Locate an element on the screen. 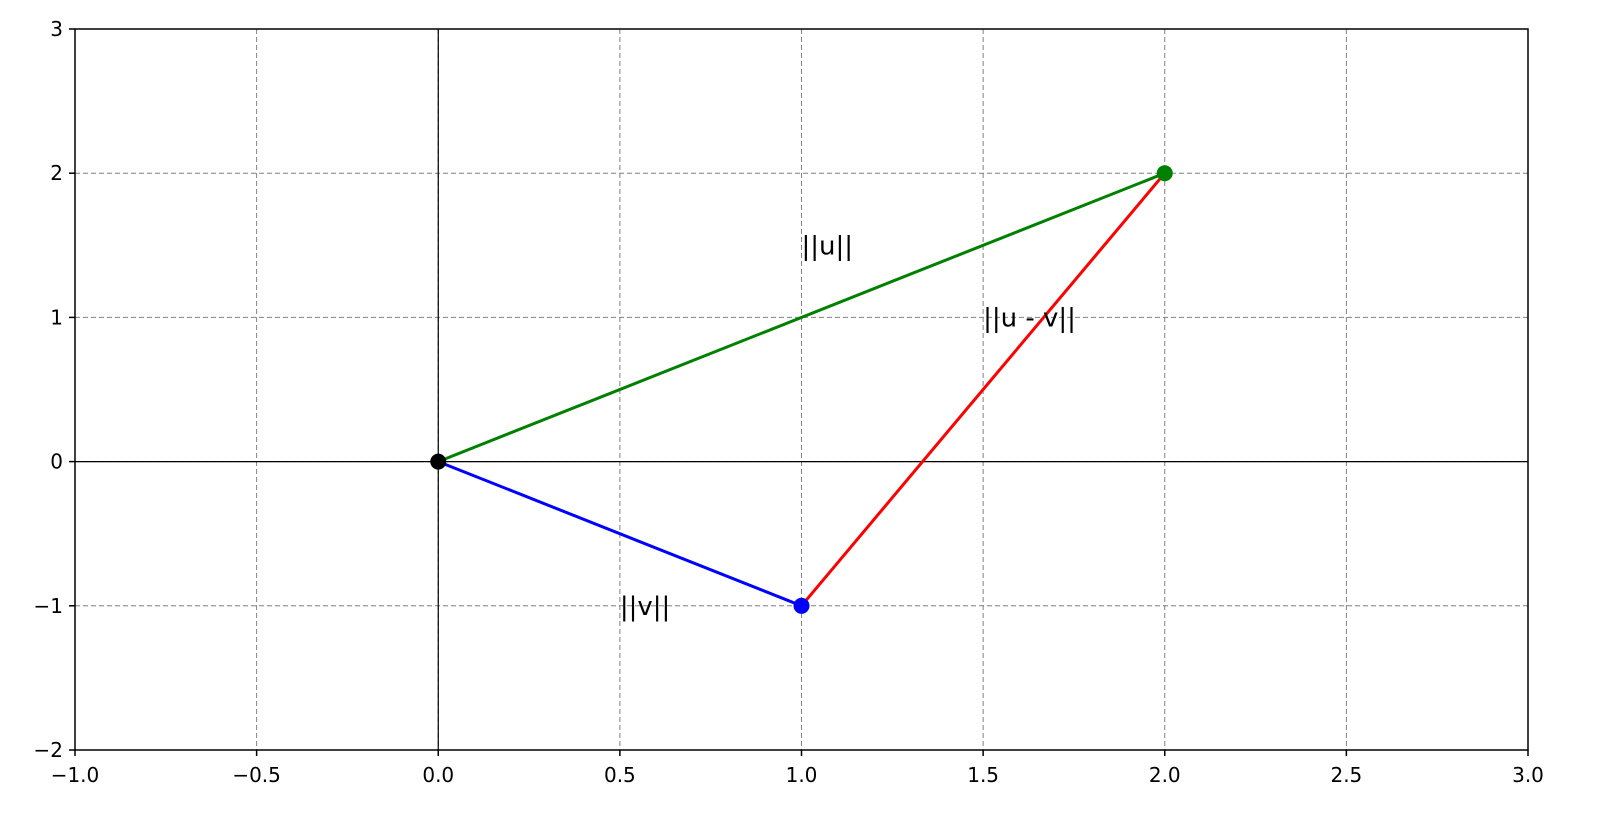 The image size is (1605, 832). y-tick-label: 2 is located at coordinates (56, 173).